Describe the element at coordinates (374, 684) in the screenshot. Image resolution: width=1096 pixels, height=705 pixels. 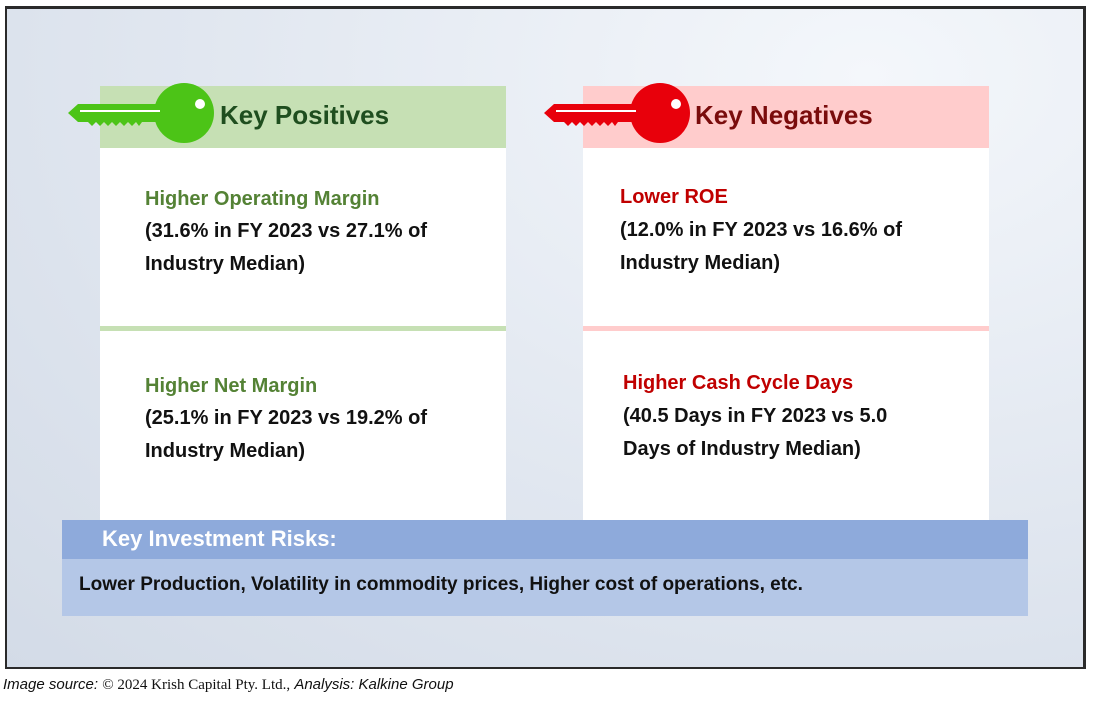
I see `image-source-analysis: Analysis: Kalkine Group` at that location.